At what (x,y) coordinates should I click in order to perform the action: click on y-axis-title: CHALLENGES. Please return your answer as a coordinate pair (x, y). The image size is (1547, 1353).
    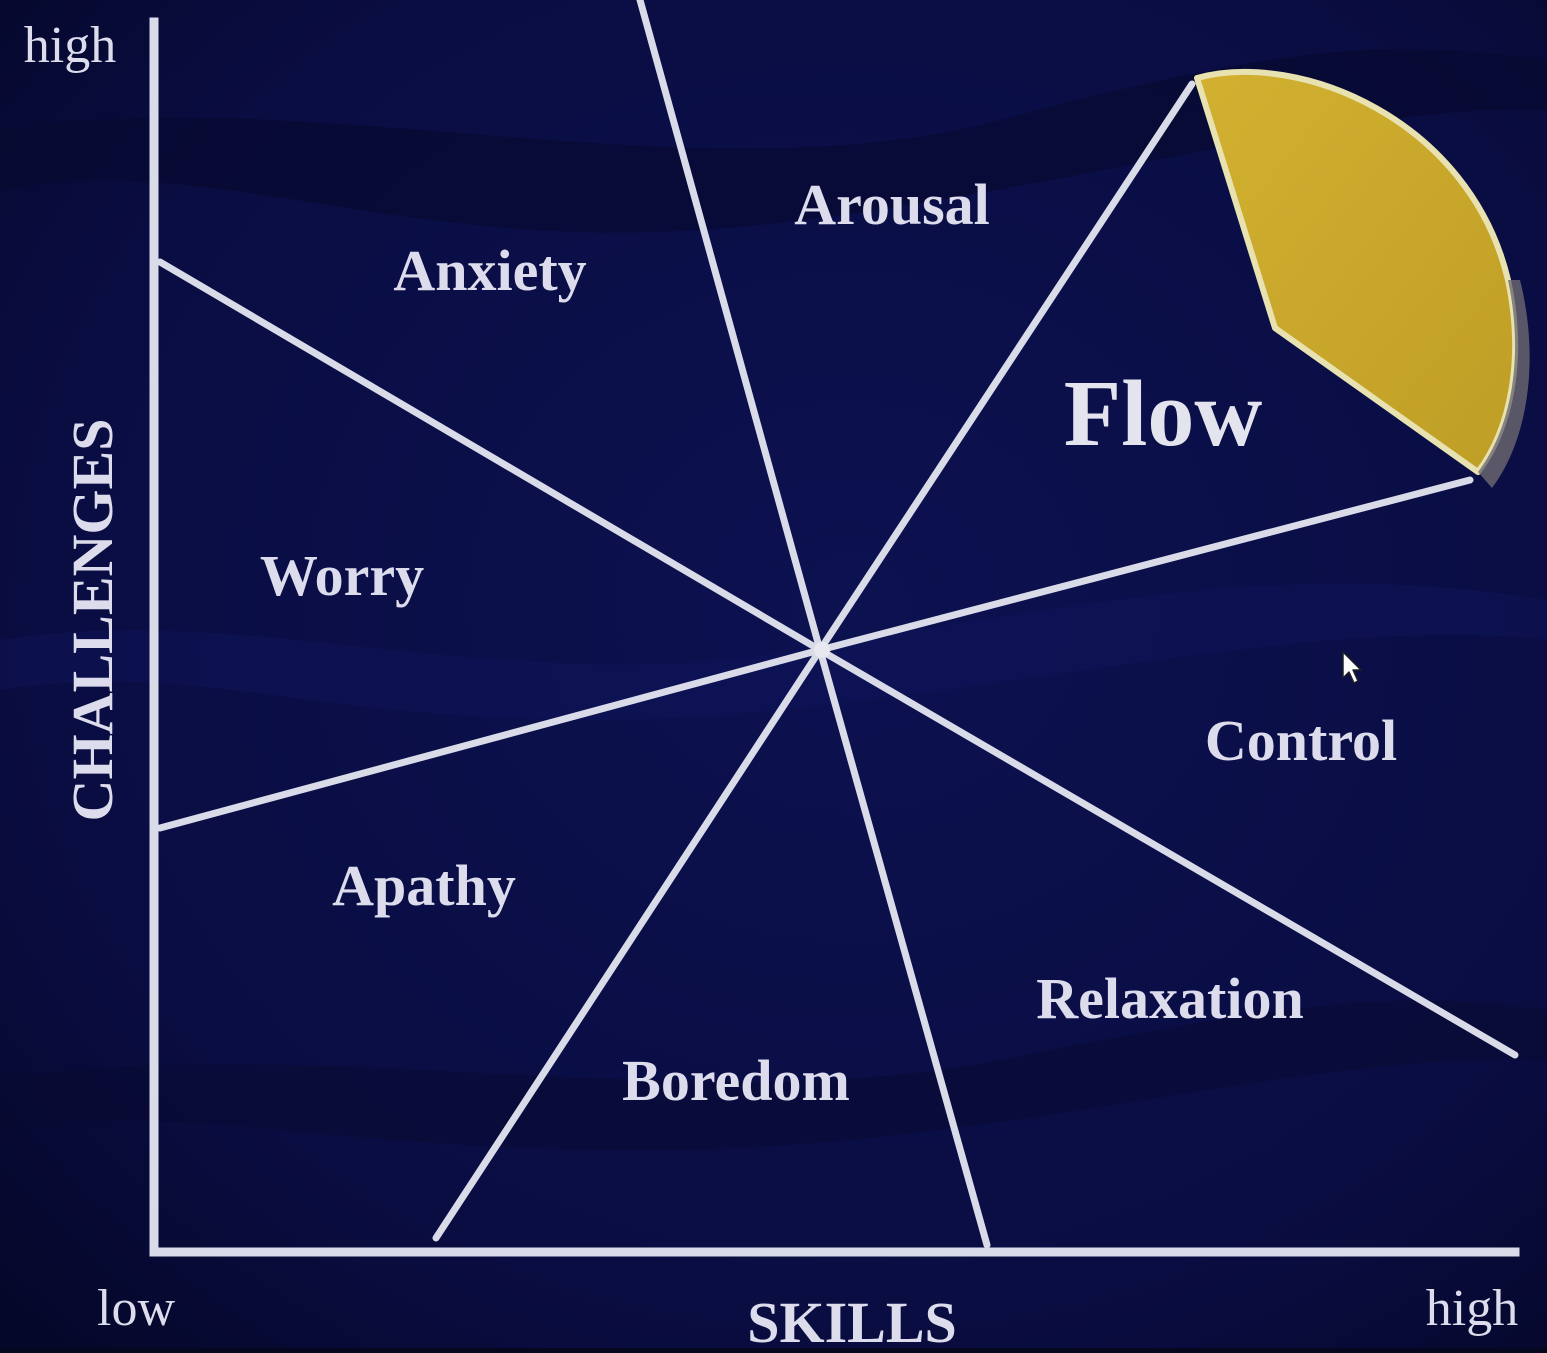
    Looking at the image, I should click on (92, 620).